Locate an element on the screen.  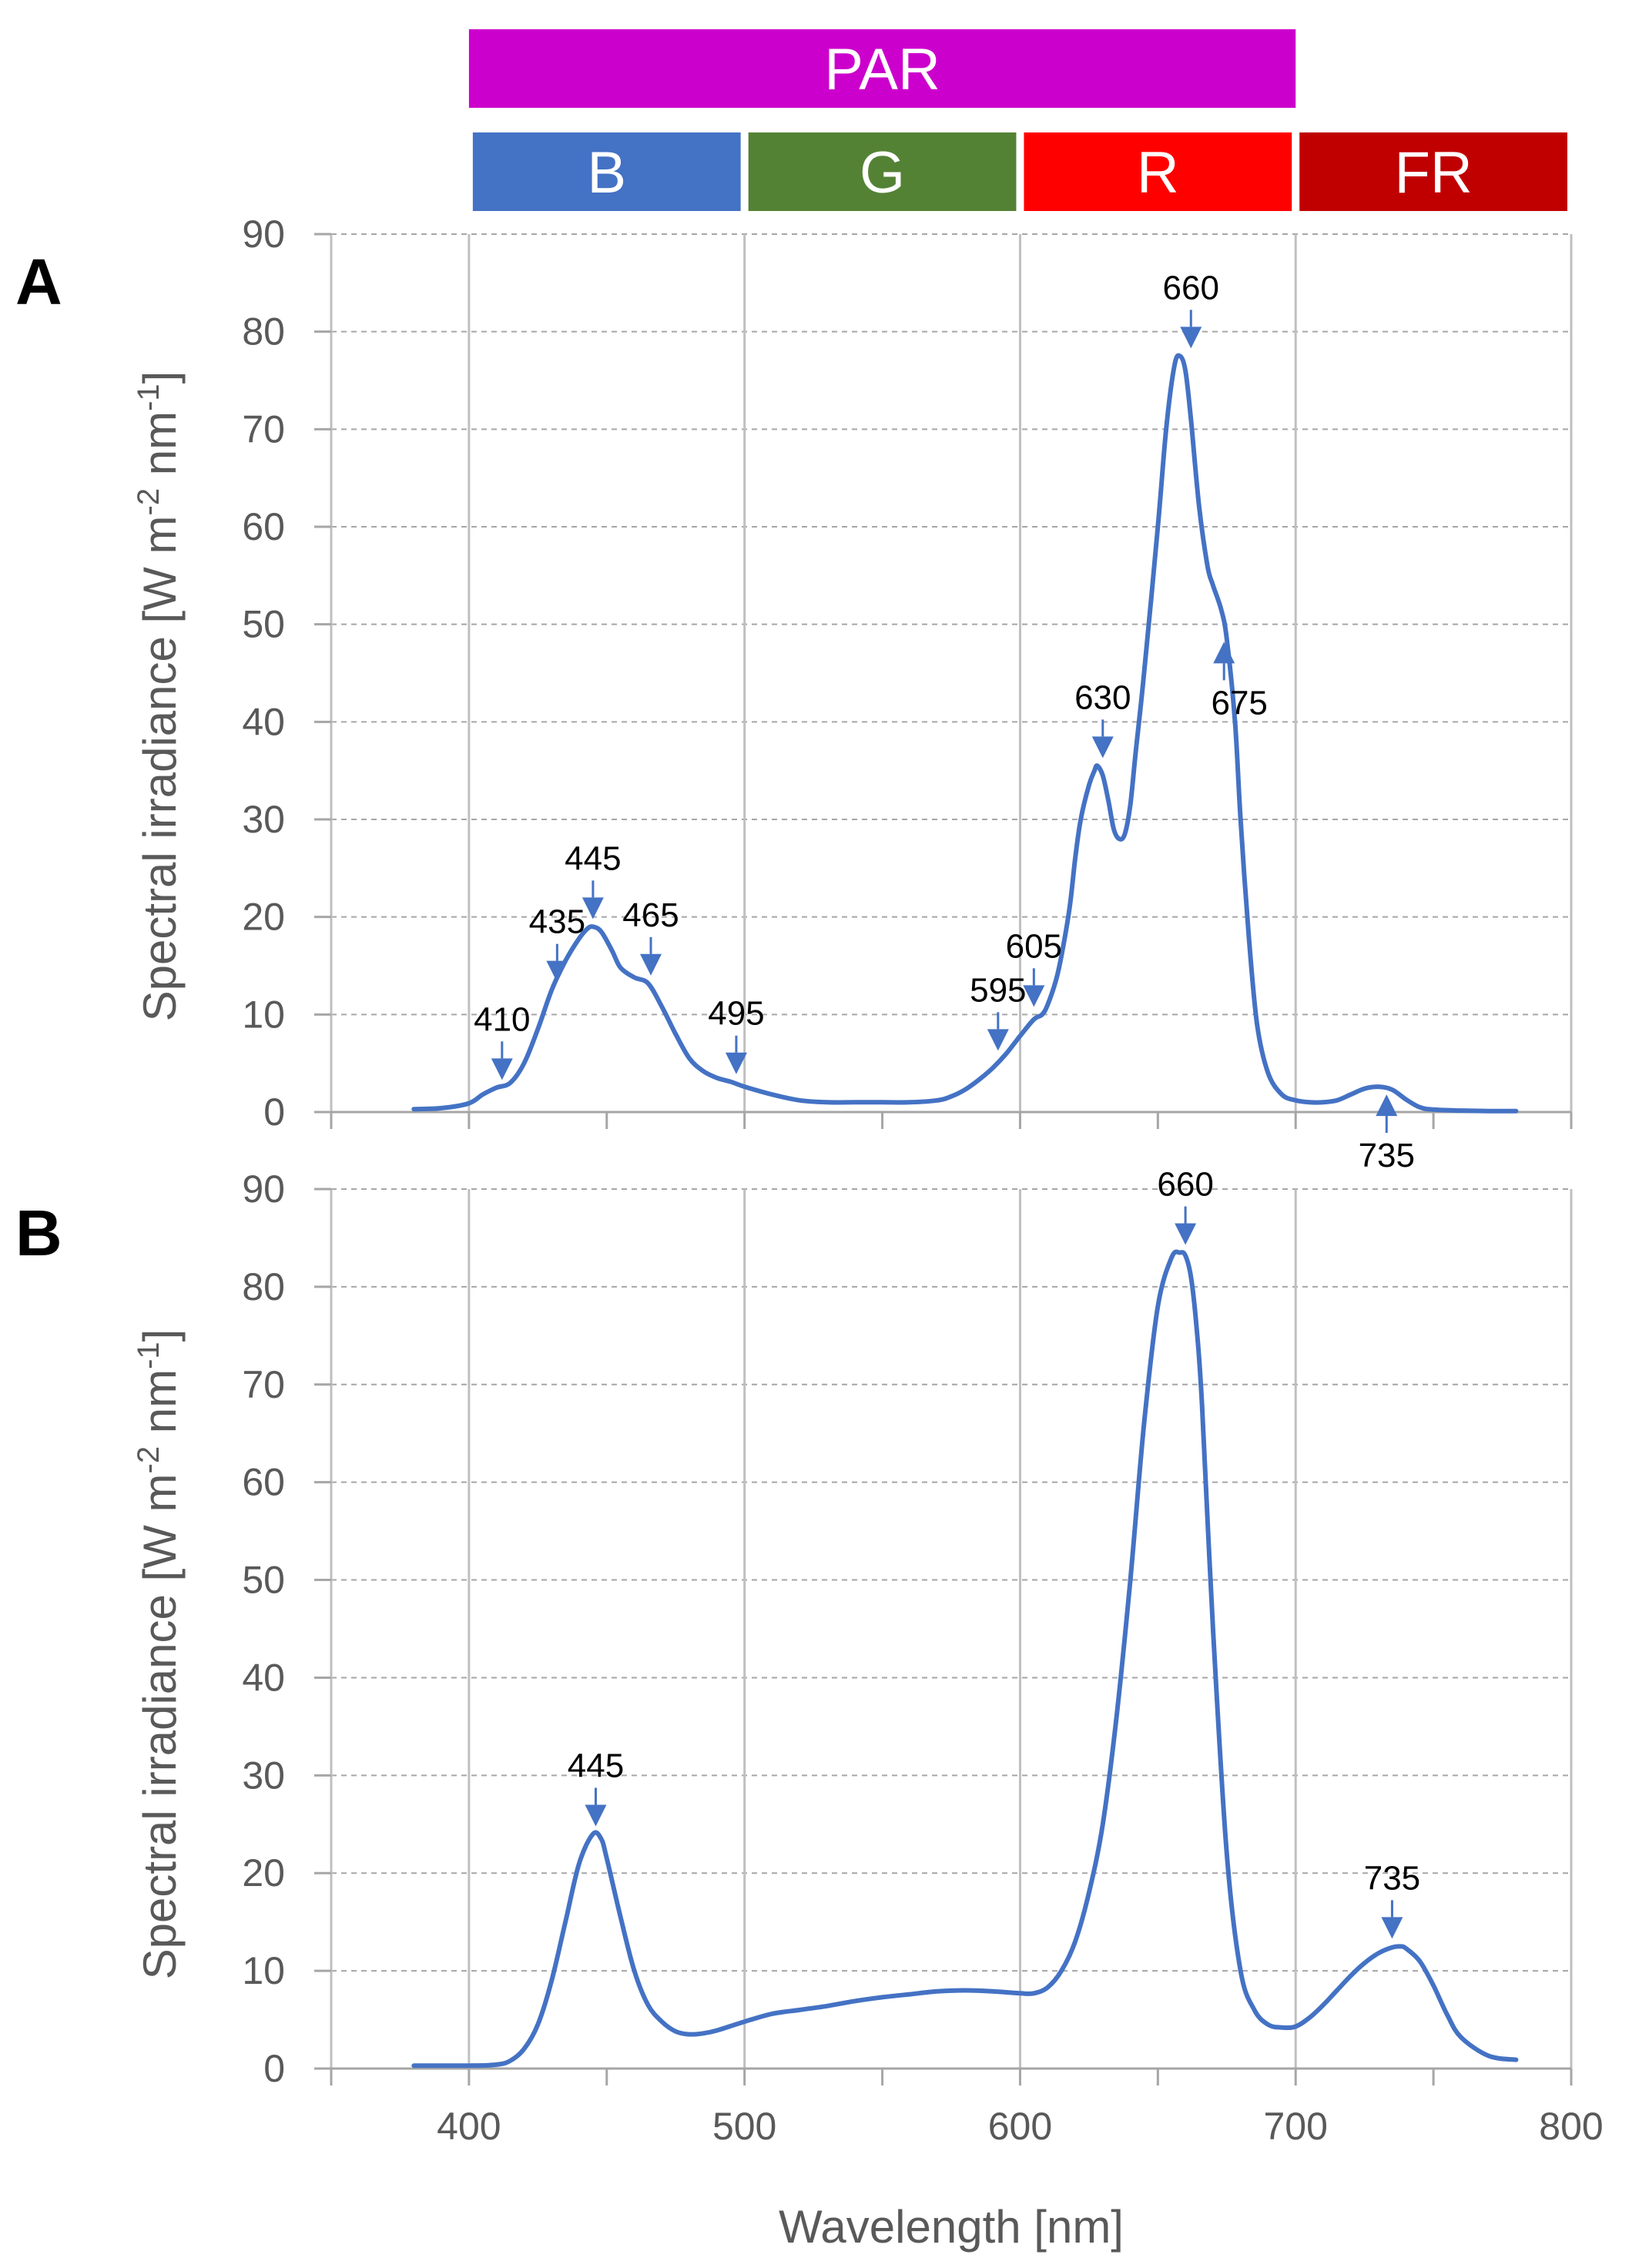
y-axis-title-b-end: ] is located at coordinates (160, 1335).